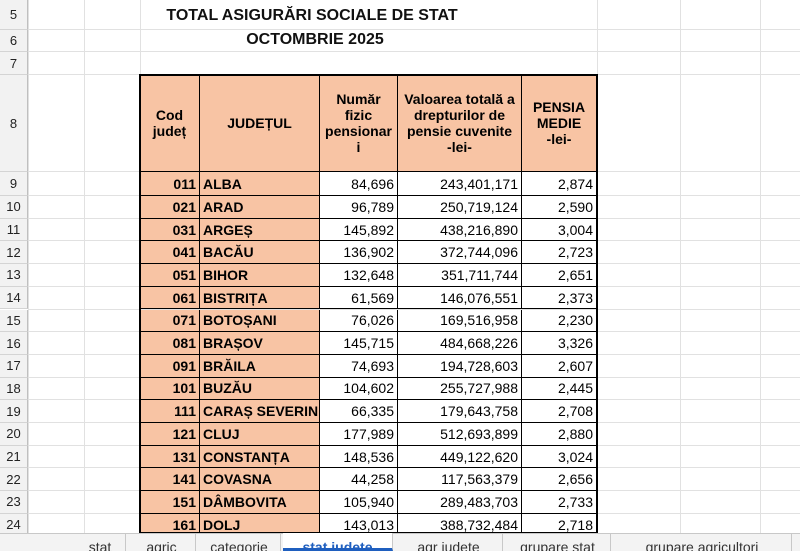 Image resolution: width=800 pixels, height=551 pixels. I want to click on row-number: 21, so click(14, 457).